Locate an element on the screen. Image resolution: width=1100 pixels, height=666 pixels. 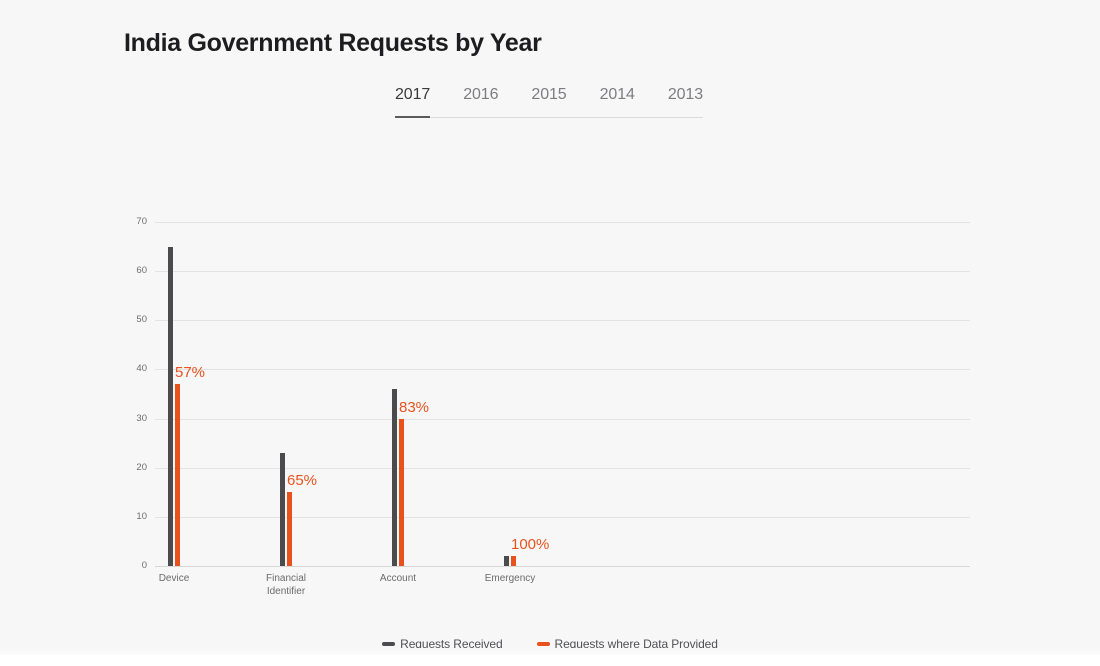
y-tick-label-70: 70 is located at coordinates (141, 221).